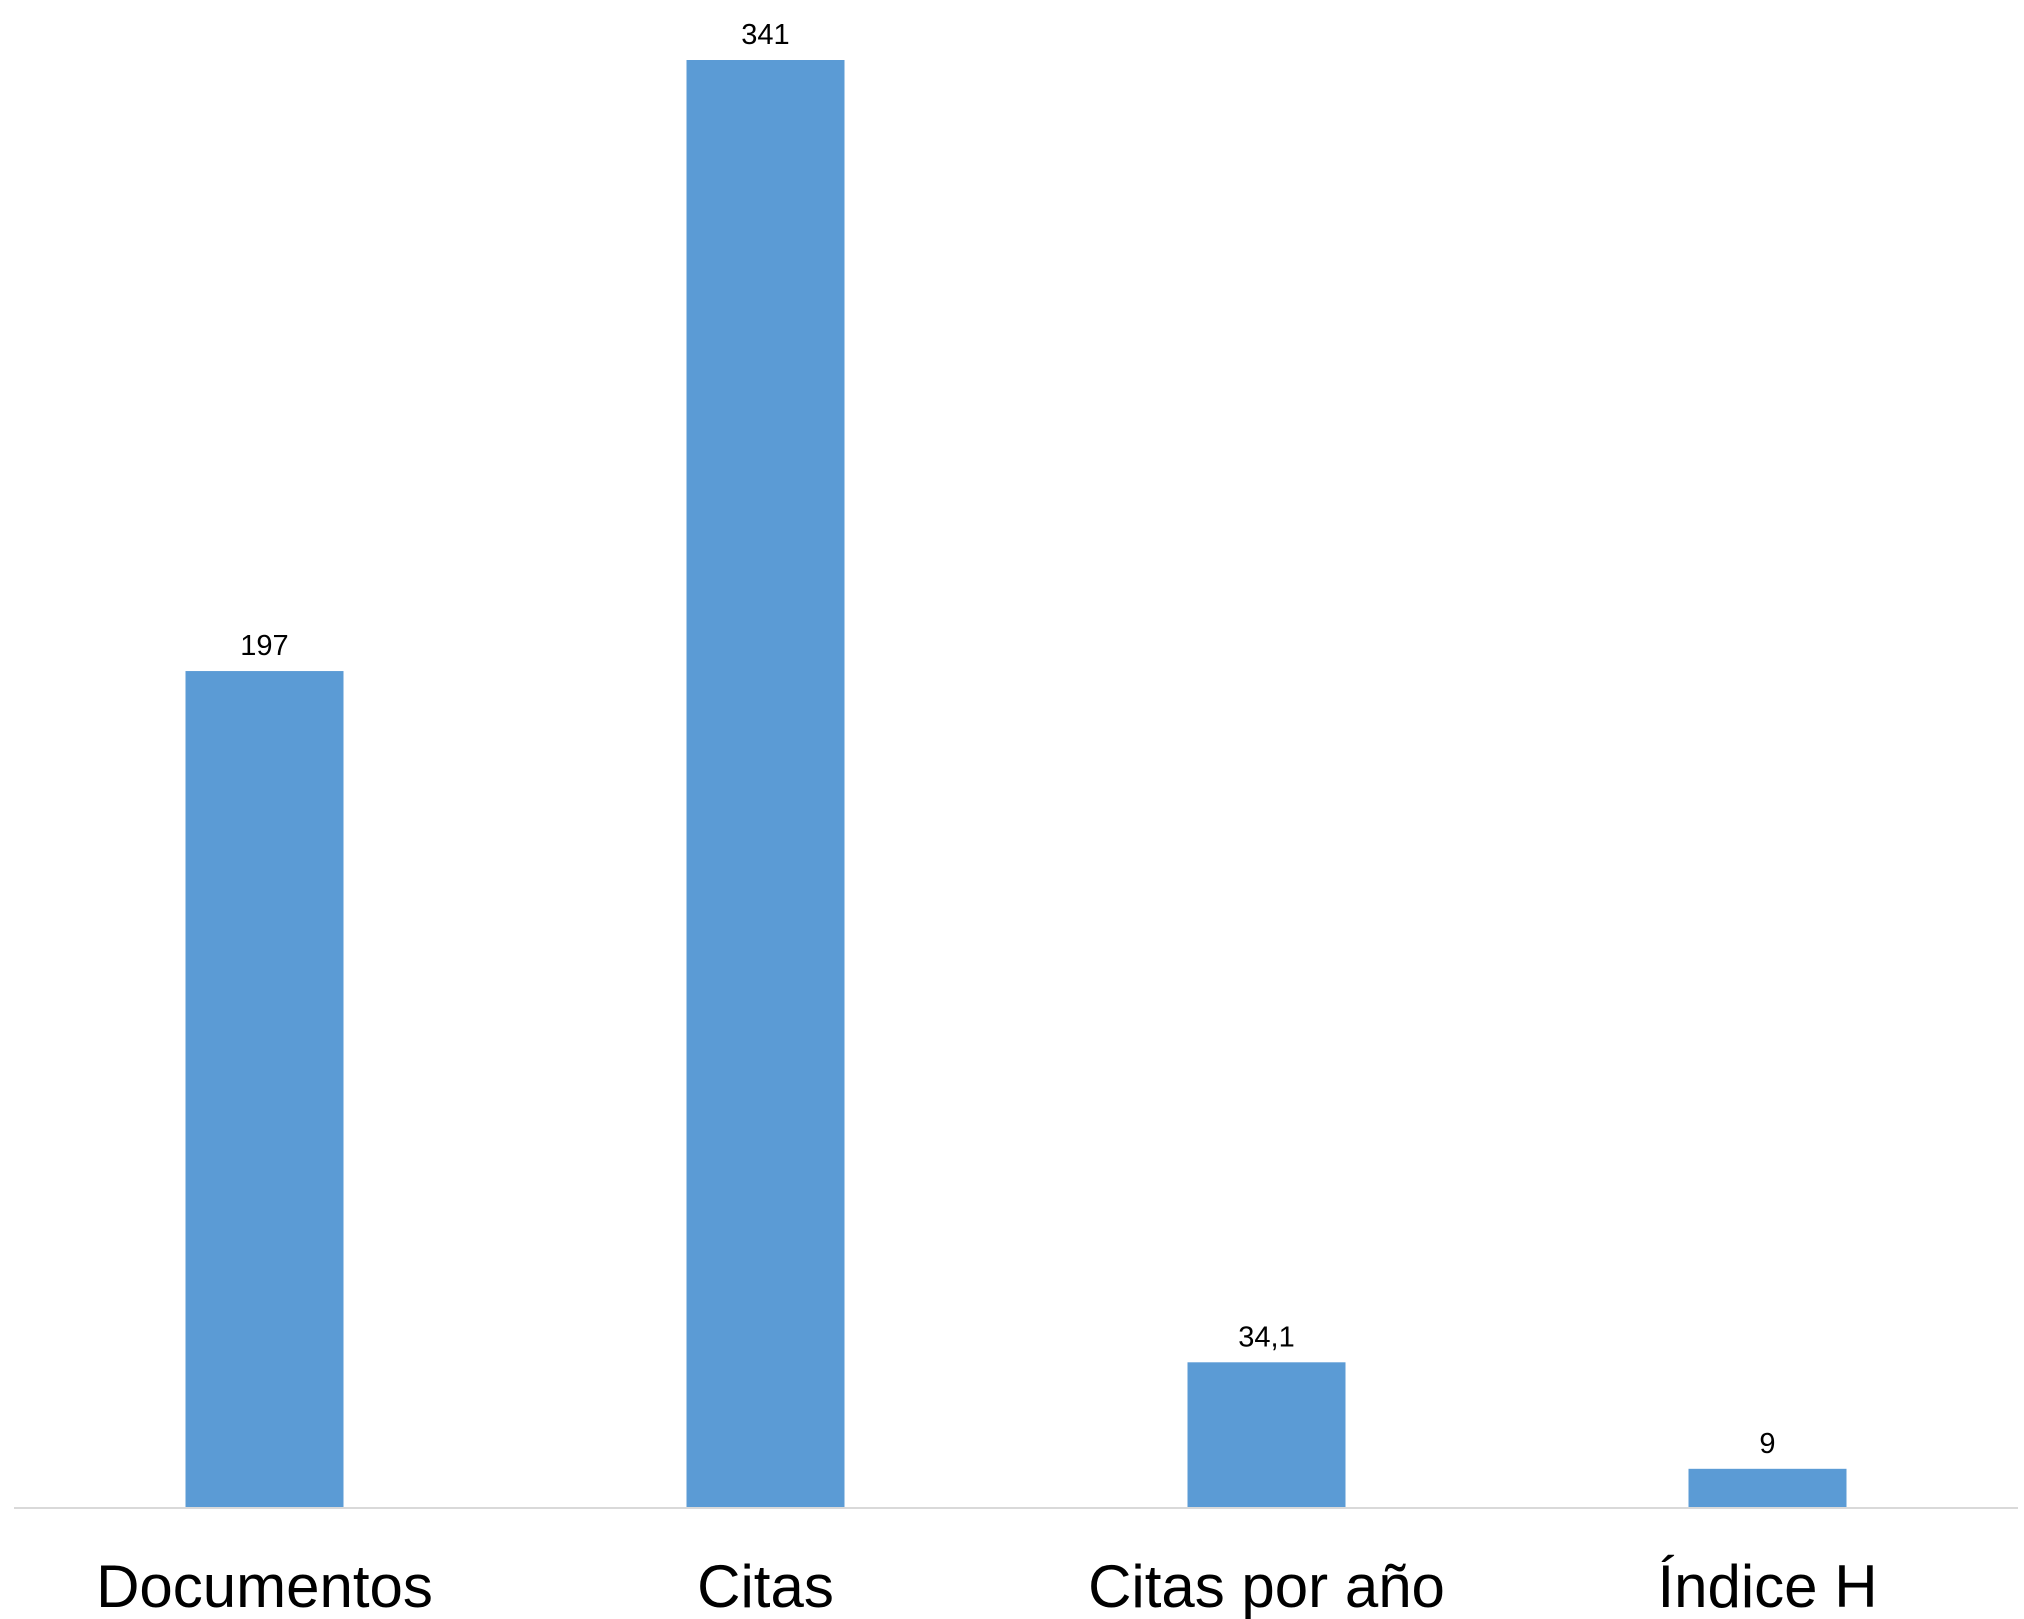  What do you see at coordinates (1767, 1586) in the screenshot?
I see `category-label: Índice H` at bounding box center [1767, 1586].